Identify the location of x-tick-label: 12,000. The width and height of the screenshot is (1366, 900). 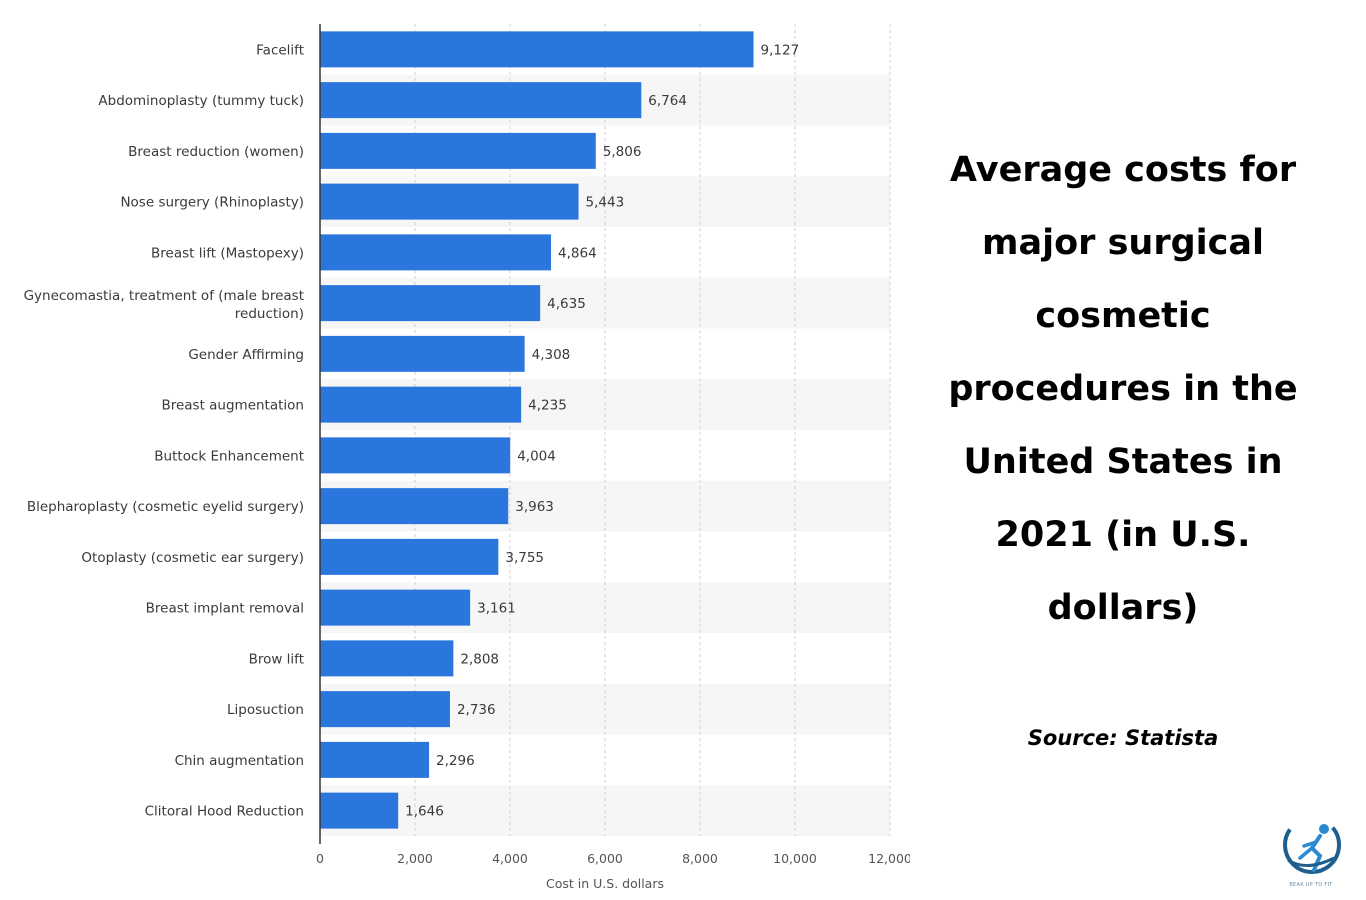
(889, 858).